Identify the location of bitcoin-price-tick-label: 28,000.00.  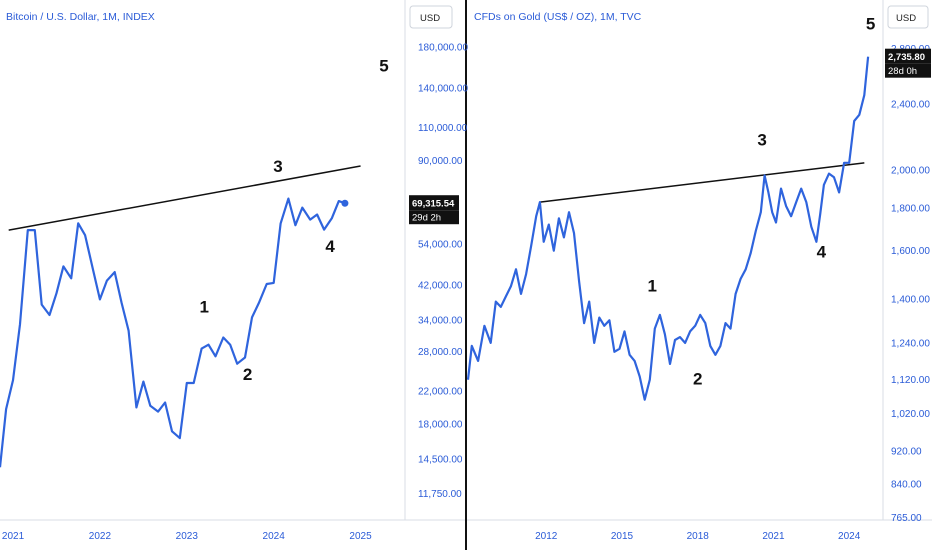
(440, 352).